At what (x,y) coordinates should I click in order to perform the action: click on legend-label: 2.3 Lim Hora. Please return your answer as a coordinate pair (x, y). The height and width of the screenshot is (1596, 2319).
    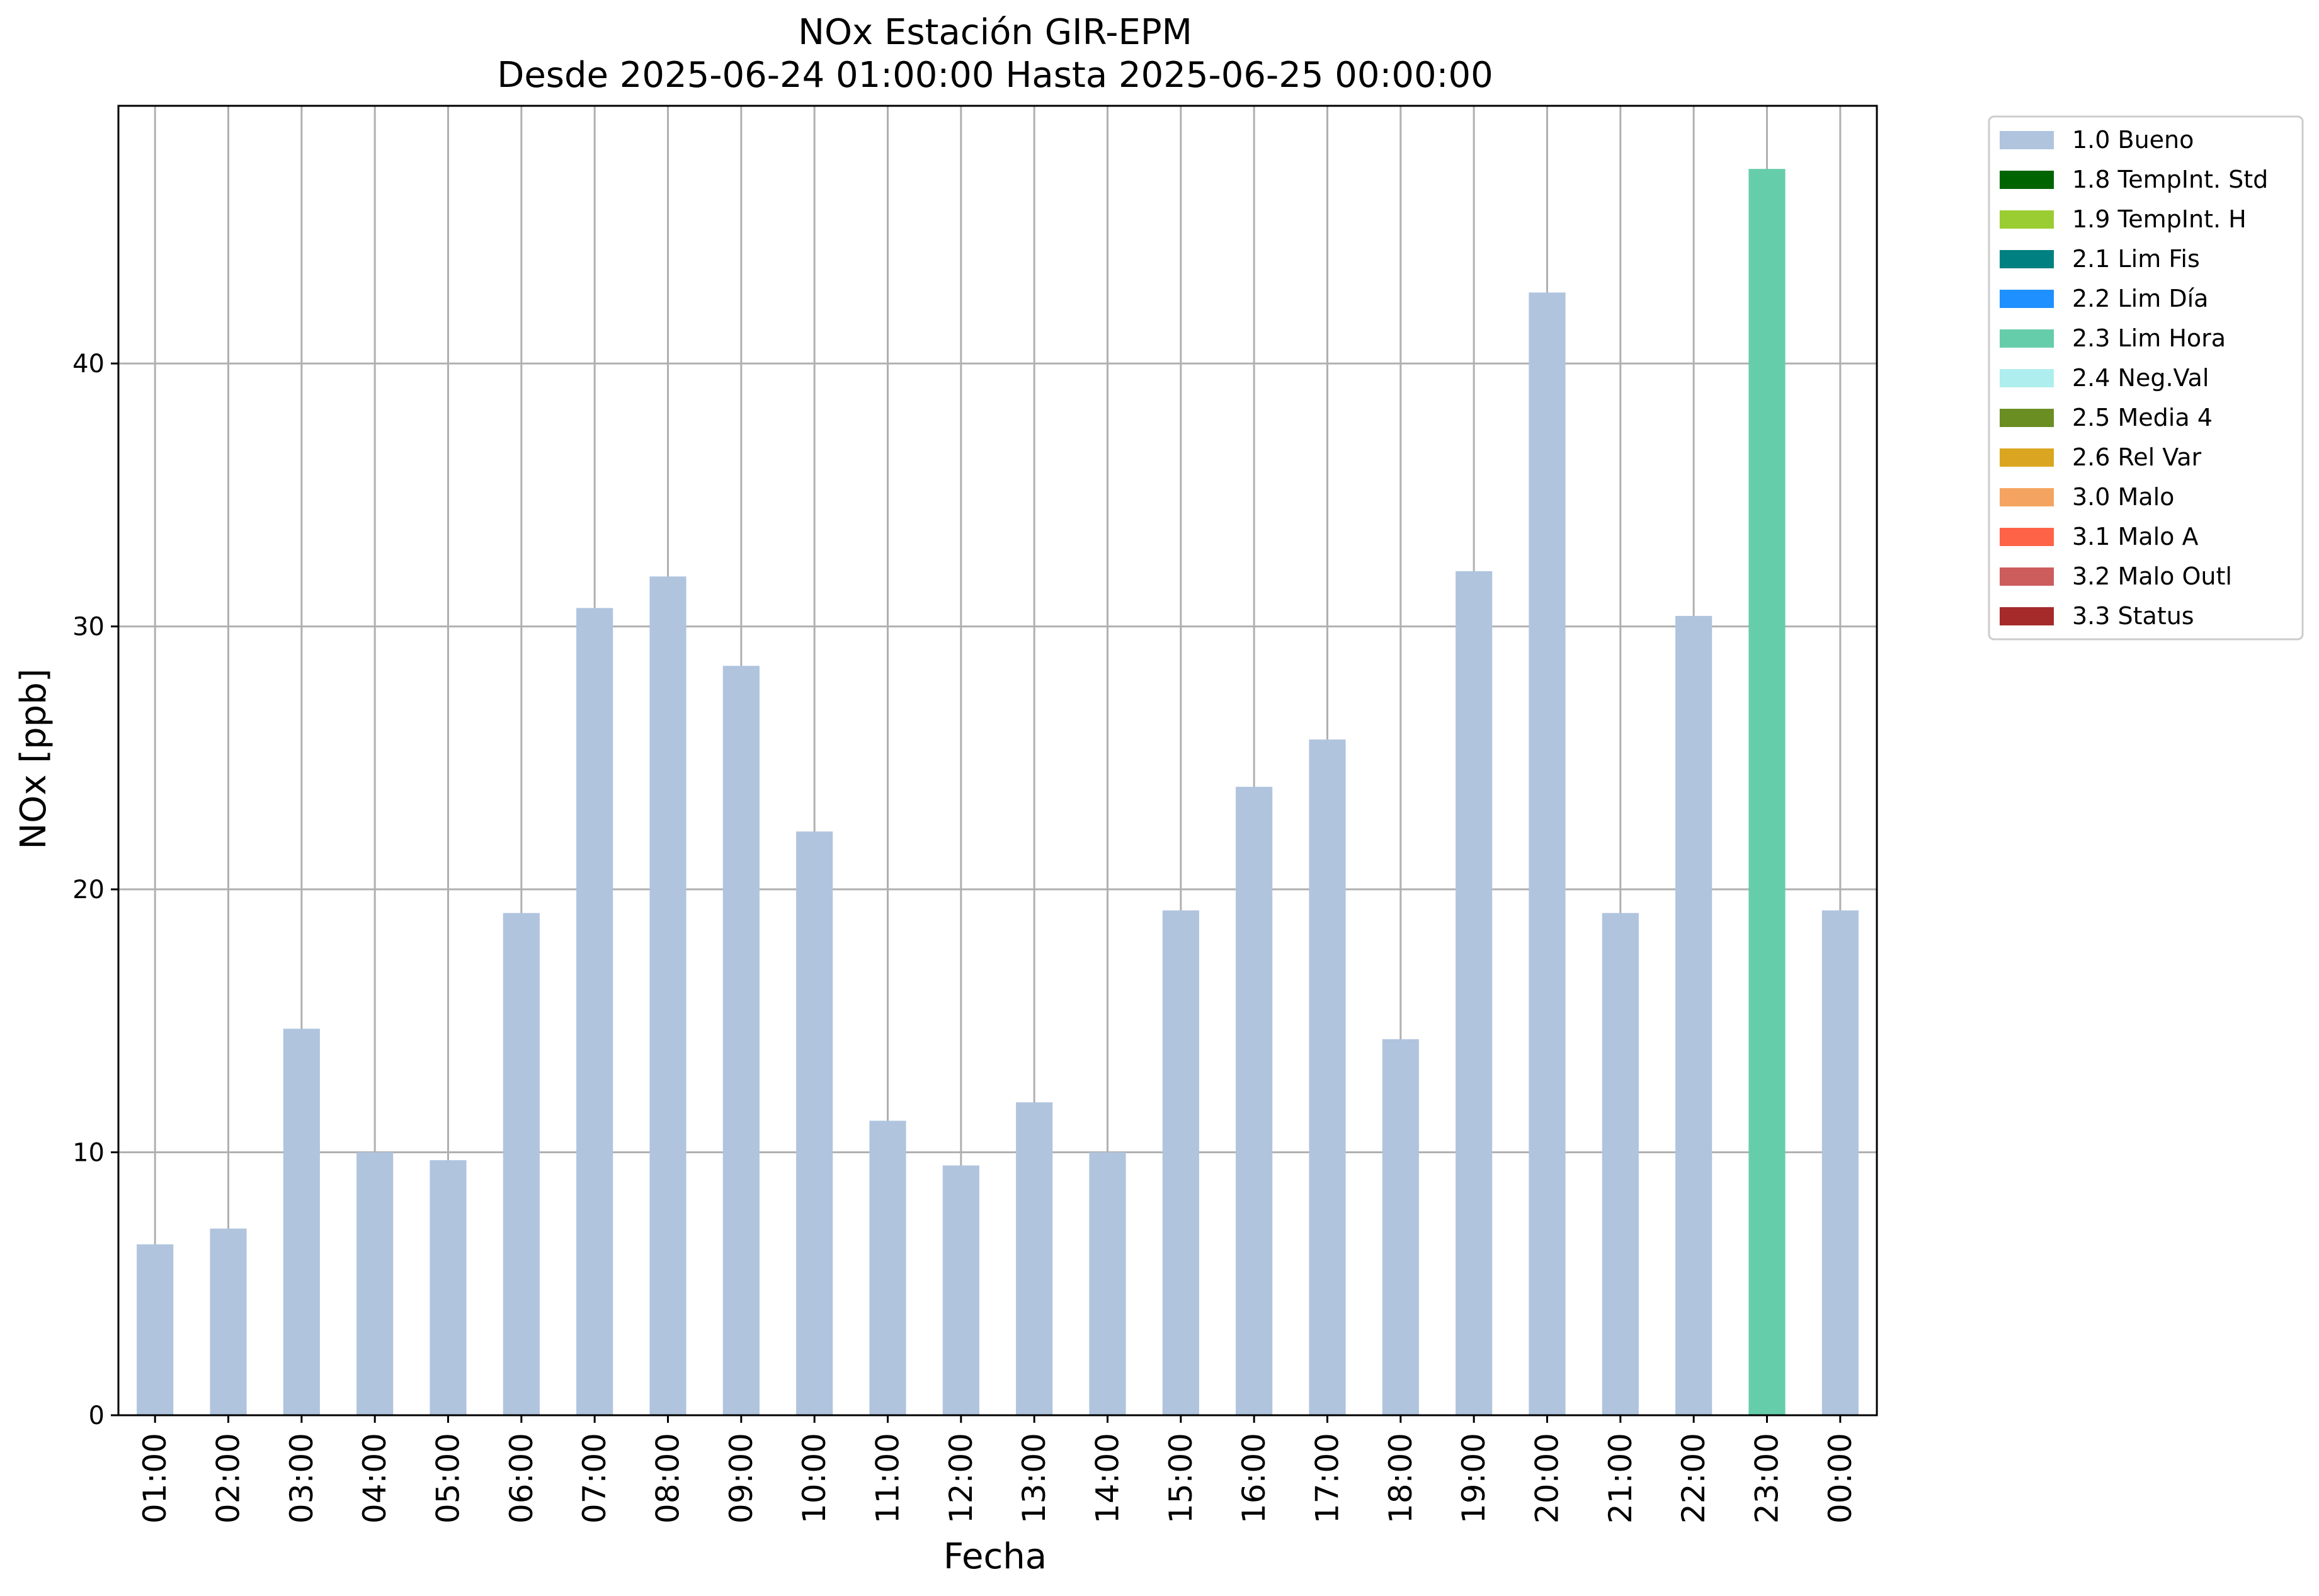
    Looking at the image, I should click on (2149, 338).